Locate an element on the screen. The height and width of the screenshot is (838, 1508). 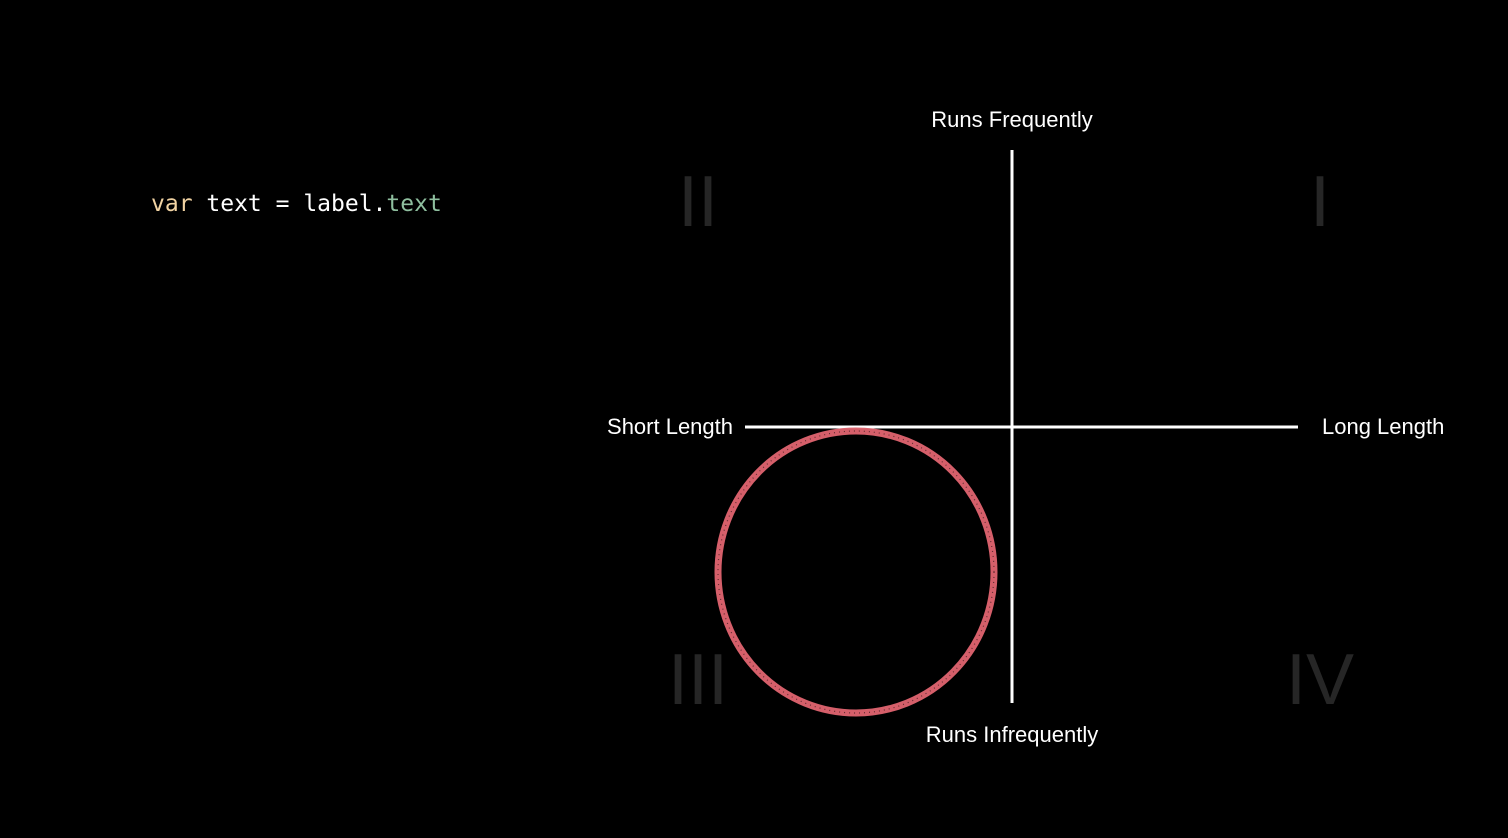
code-expression: text = label. is located at coordinates (289, 204).